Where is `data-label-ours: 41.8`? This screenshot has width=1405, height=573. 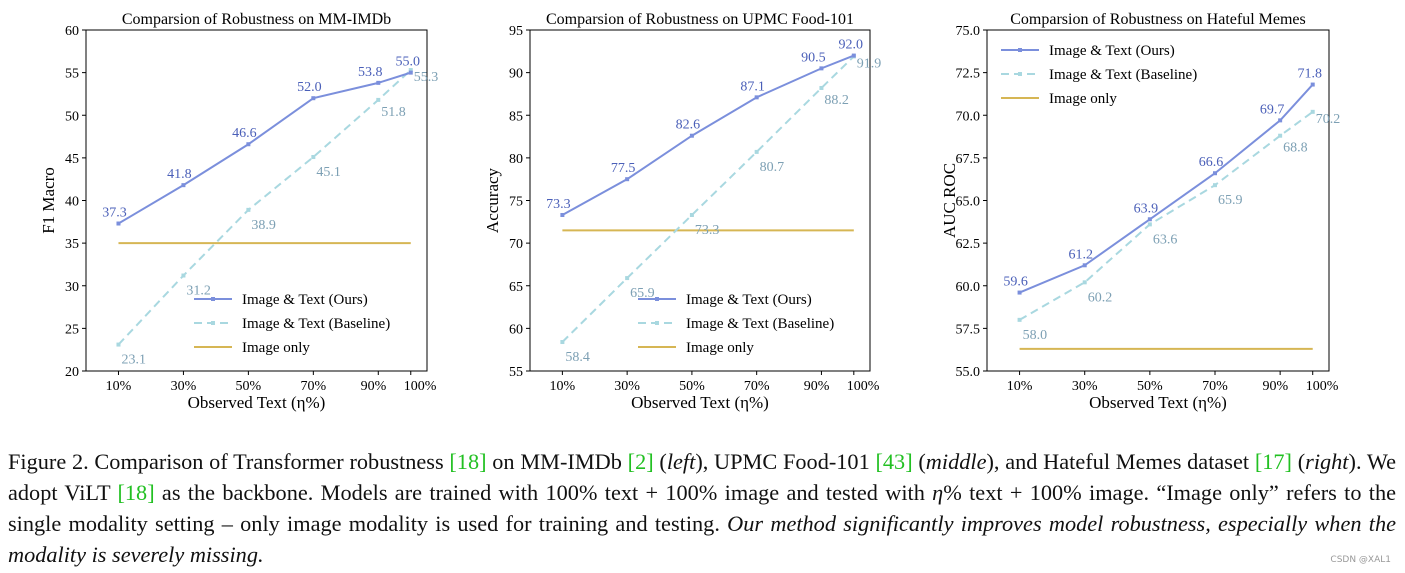 data-label-ours: 41.8 is located at coordinates (179, 174).